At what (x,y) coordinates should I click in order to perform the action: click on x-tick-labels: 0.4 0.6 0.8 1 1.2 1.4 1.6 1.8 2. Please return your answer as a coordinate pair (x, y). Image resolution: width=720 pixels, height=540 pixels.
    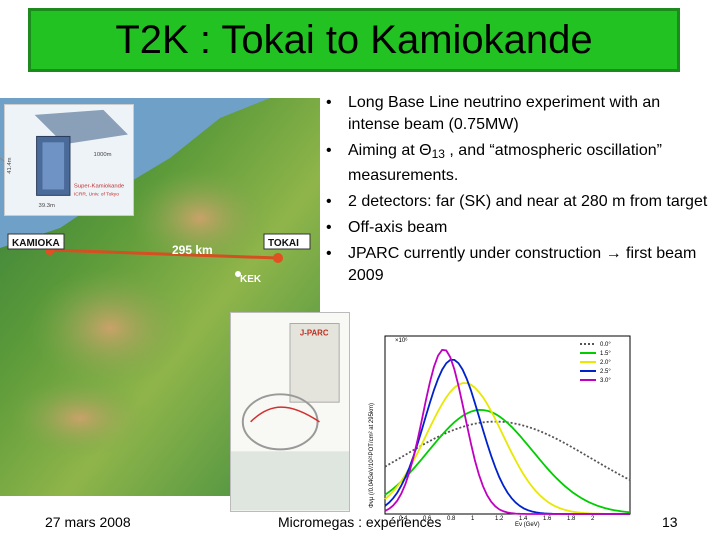
    Looking at the image, I should click on (497, 519).